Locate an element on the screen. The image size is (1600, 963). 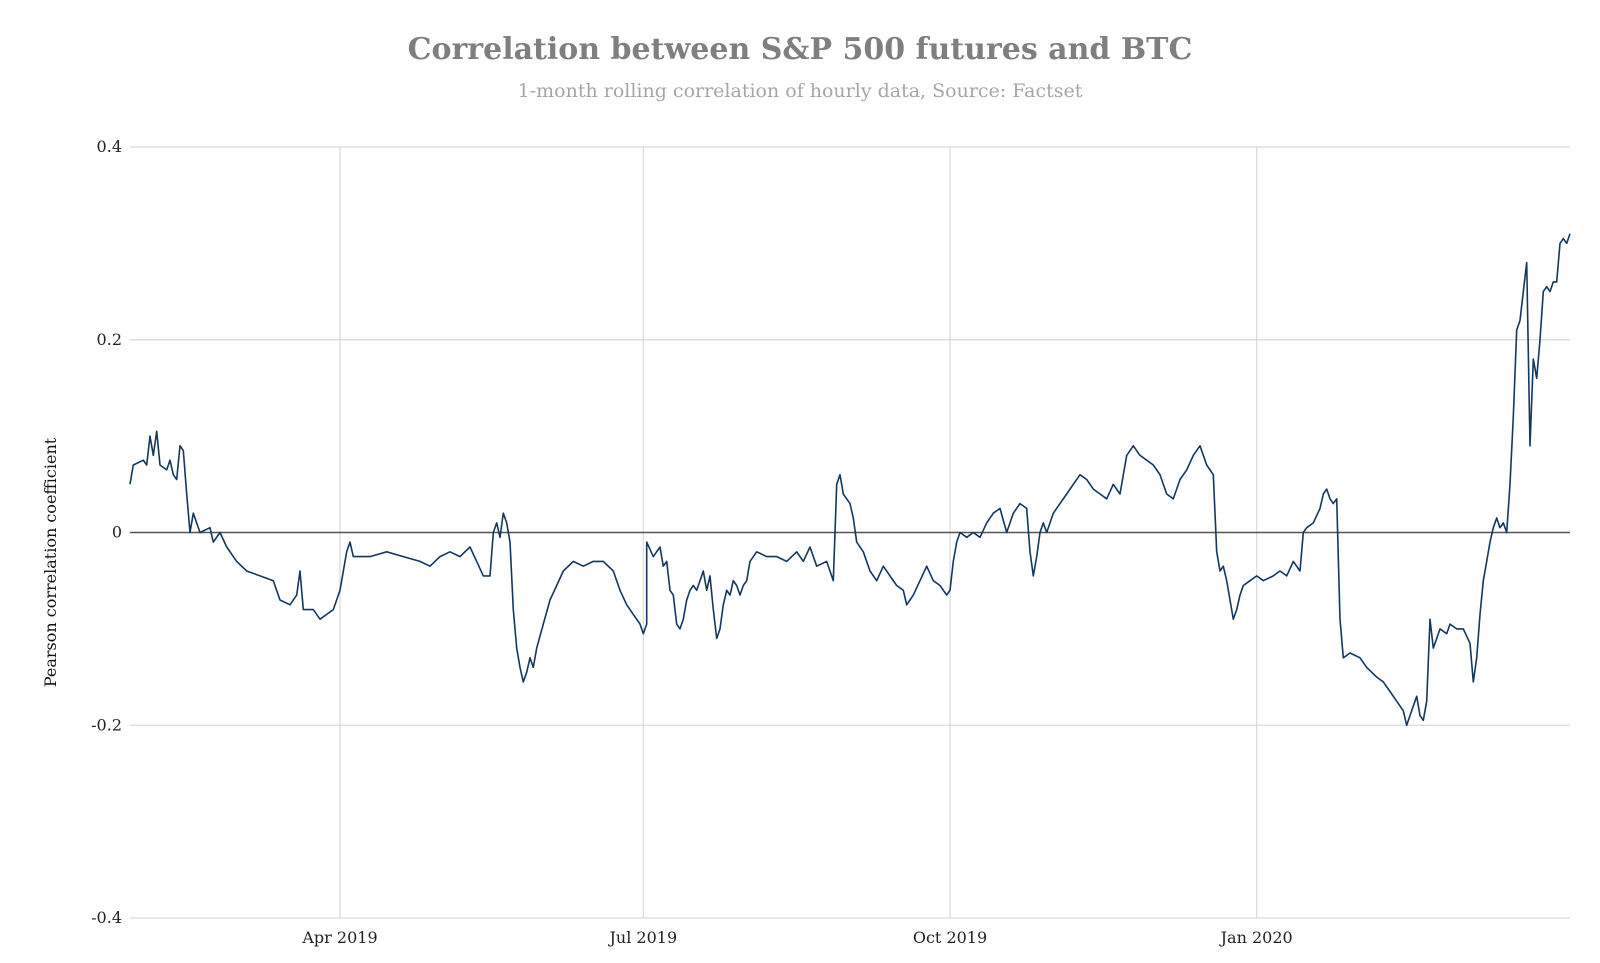
x-tick-label: Oct 2019 is located at coordinates (950, 937).